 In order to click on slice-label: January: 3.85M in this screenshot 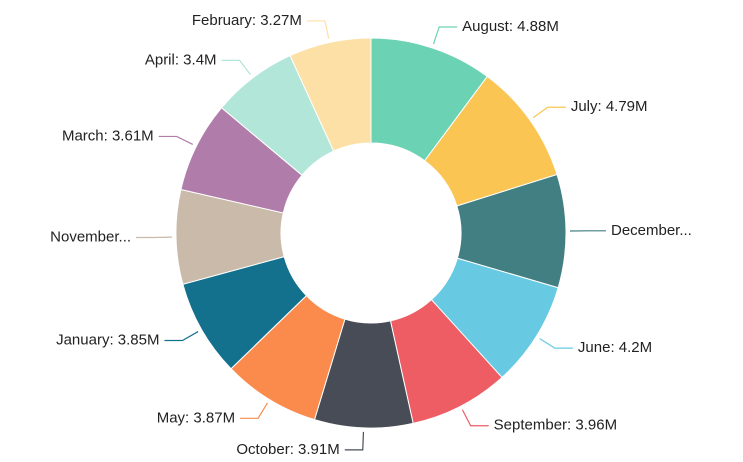, I will do `click(107, 339)`.